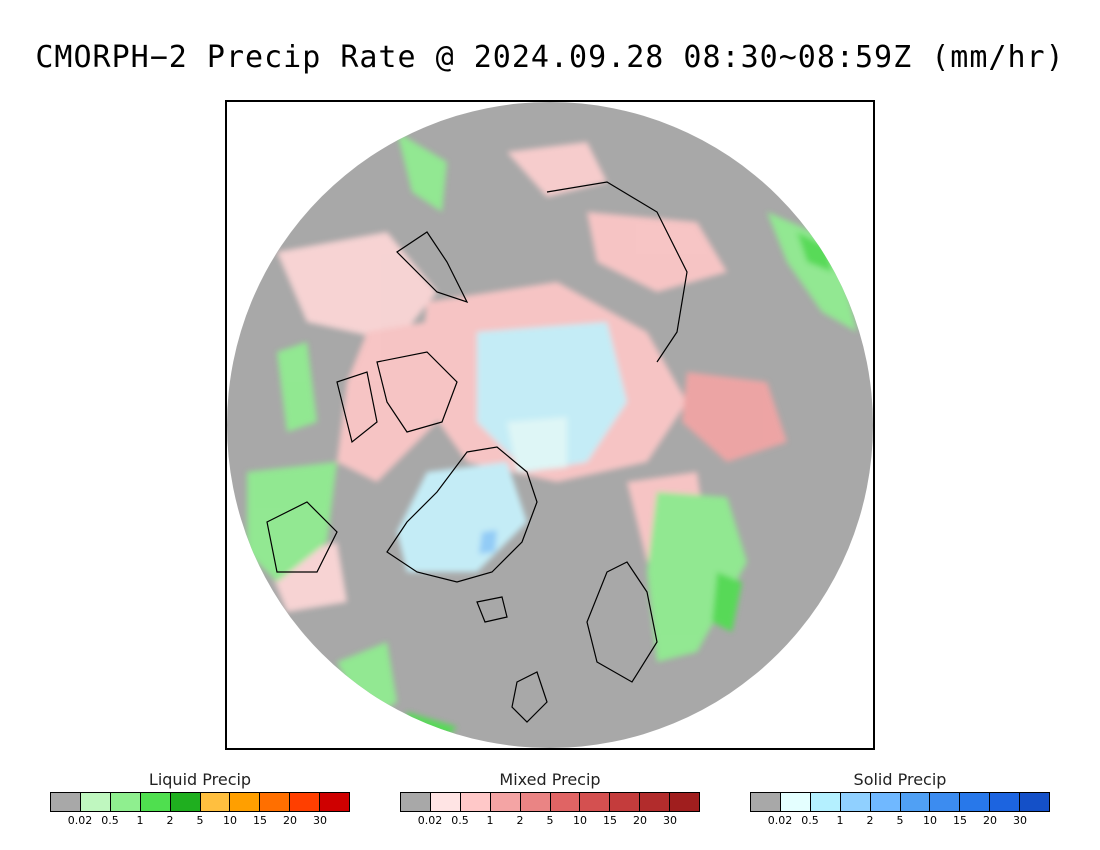  I want to click on legend-title: Liquid Precip, so click(200, 779).